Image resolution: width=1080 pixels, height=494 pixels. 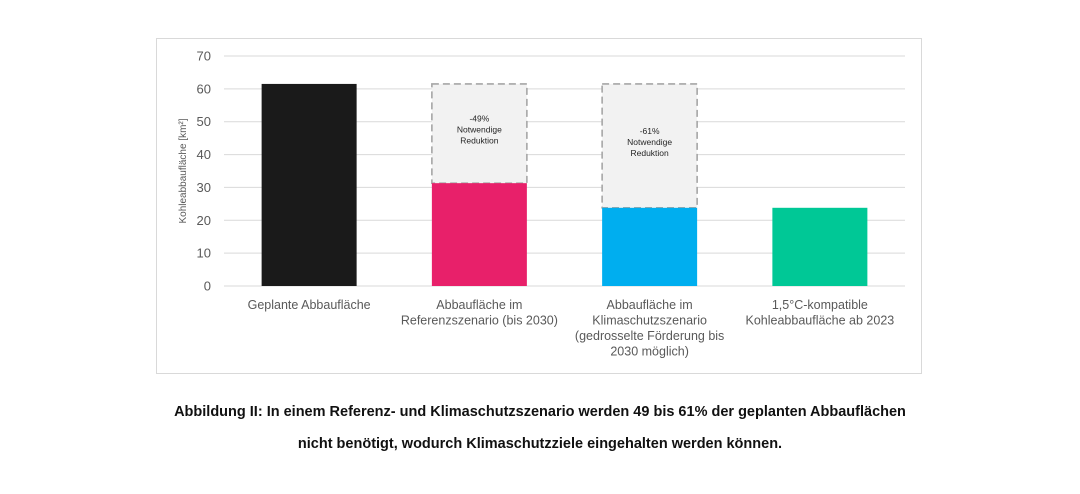 I want to click on x-category-label: Referenzszenario (bis 2030), so click(x=479, y=321).